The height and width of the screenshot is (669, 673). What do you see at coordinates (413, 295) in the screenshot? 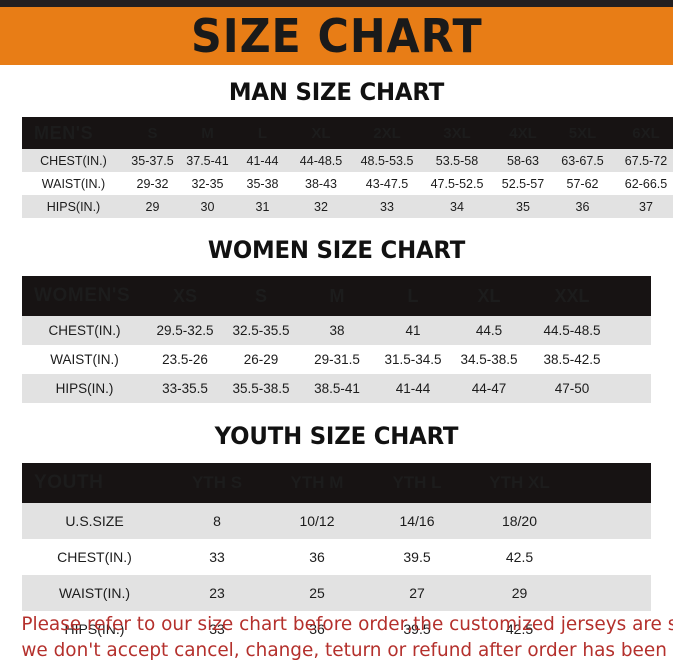
I see `women-col-header: L` at bounding box center [413, 295].